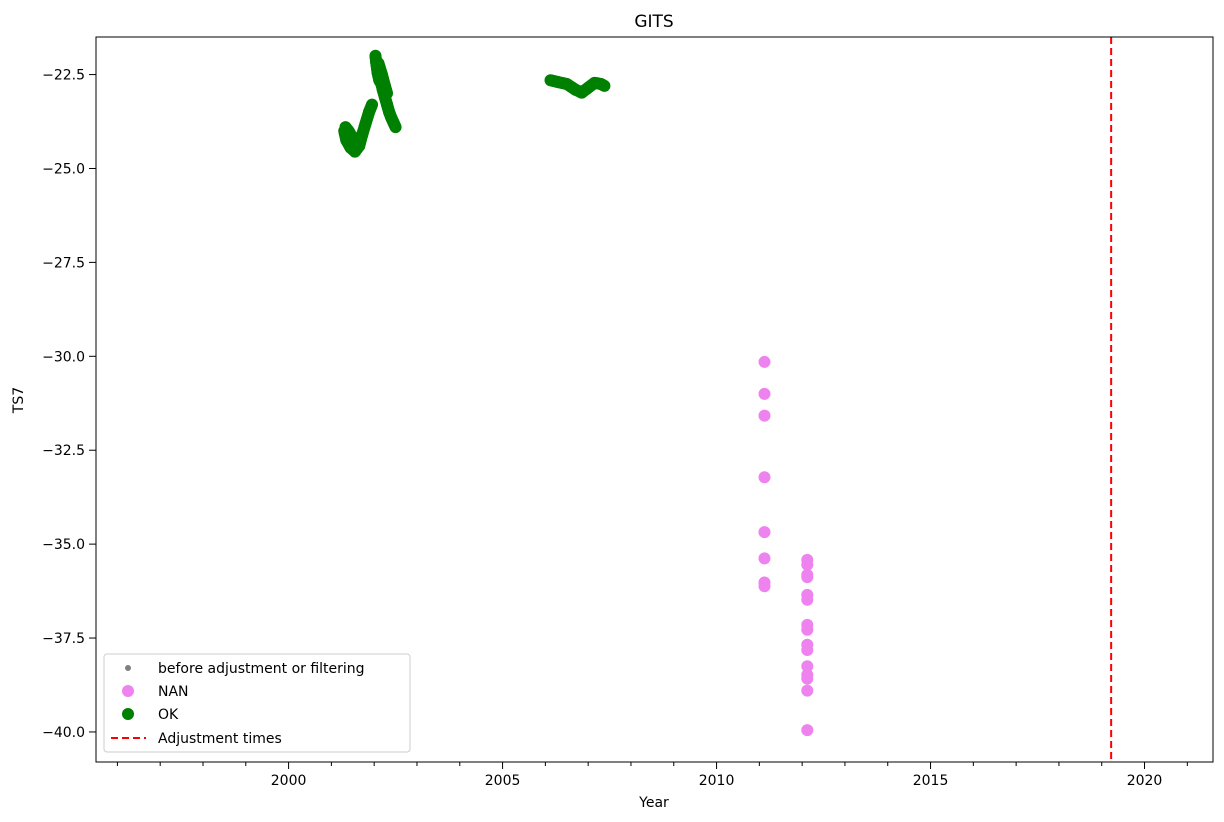  I want to click on y-tick-label: −35.0, so click(63, 545).